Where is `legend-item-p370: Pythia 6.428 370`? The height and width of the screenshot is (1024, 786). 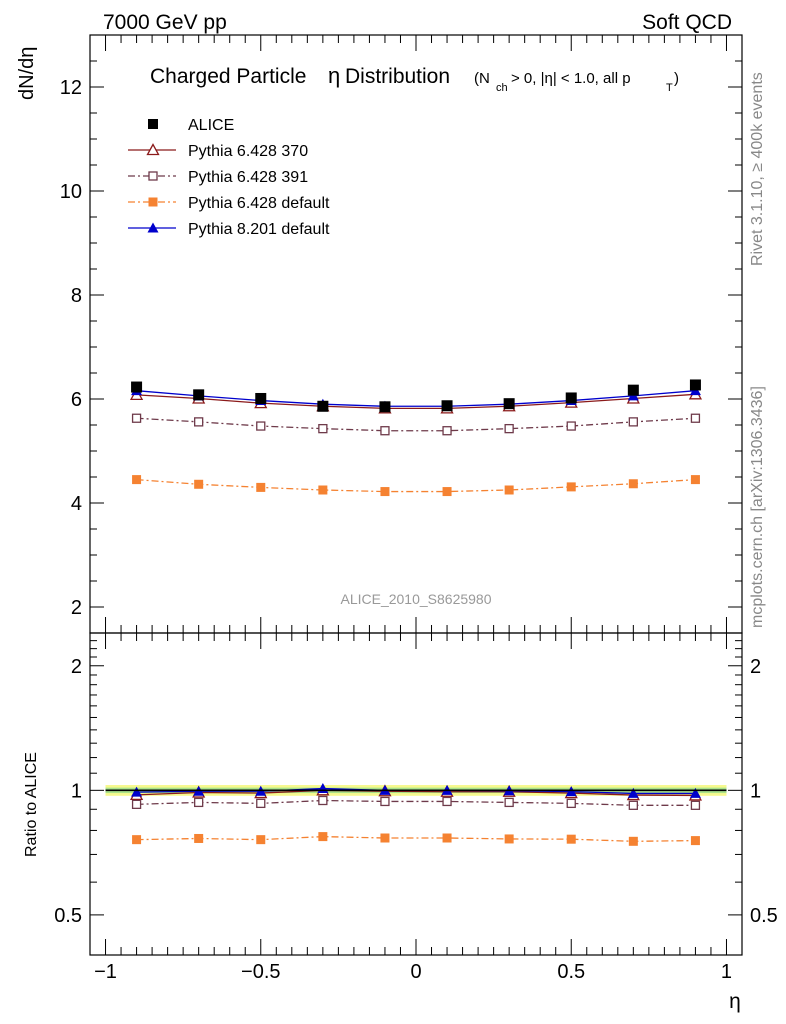
legend-item-p370: Pythia 6.428 370 is located at coordinates (218, 151).